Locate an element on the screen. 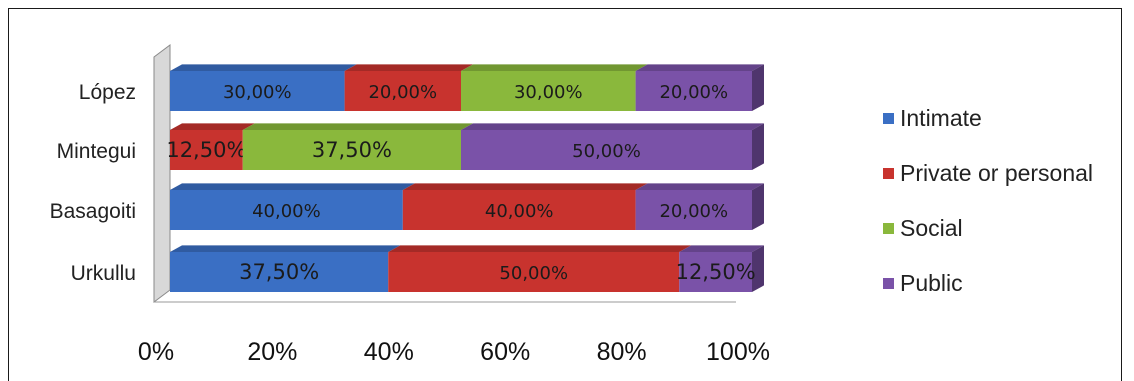 The image size is (1134, 381). bar-top-urkullu-public is located at coordinates (721, 248).